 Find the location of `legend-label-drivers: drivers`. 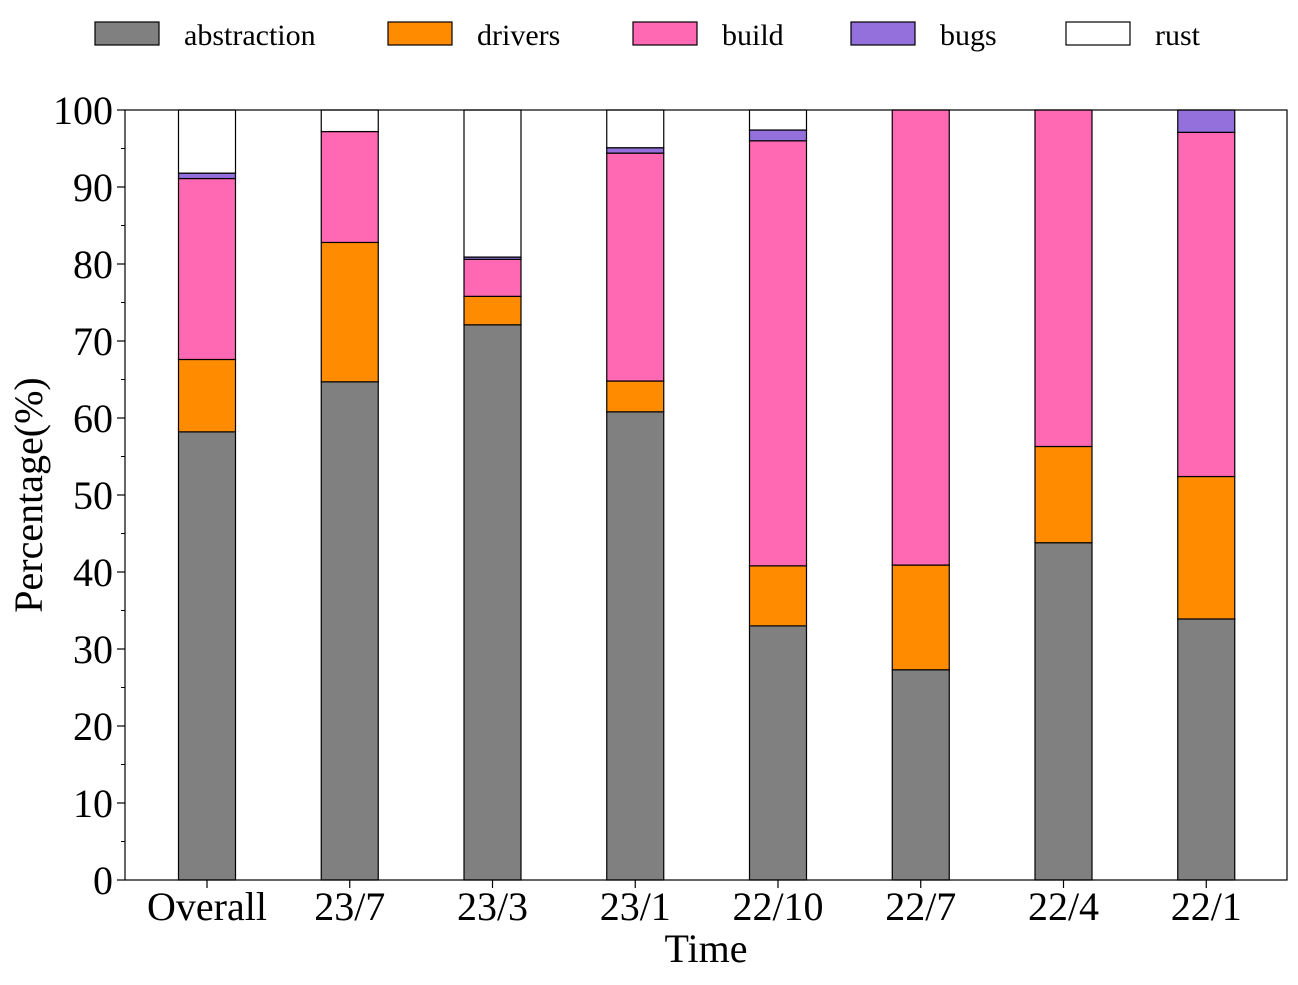

legend-label-drivers: drivers is located at coordinates (518, 35).